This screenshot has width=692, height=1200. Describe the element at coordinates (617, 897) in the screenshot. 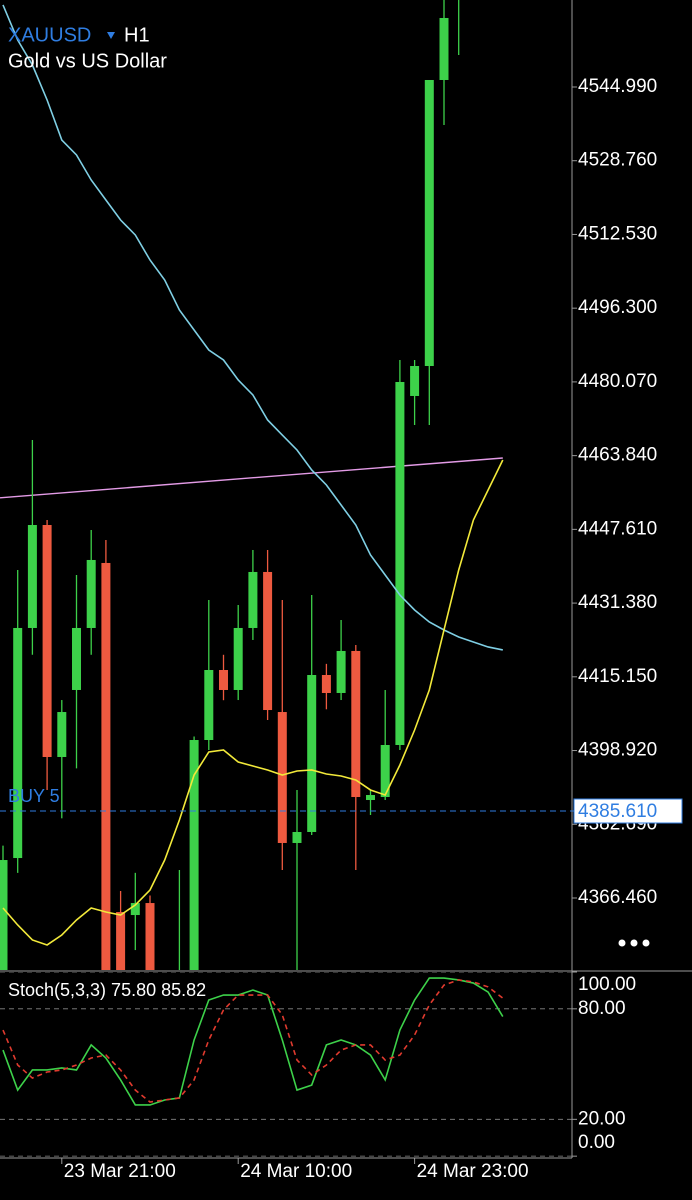

I see `y-tick-label: 4366.460` at that location.